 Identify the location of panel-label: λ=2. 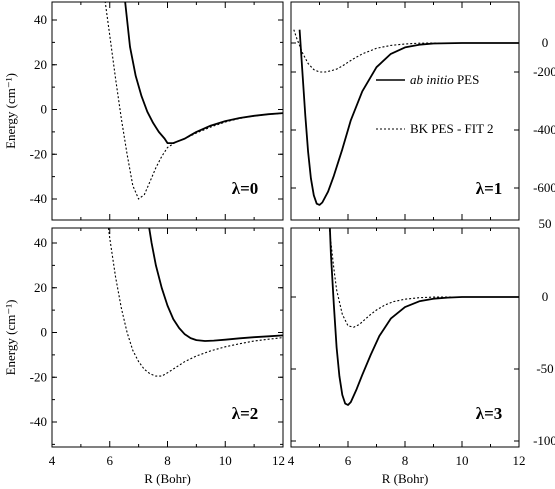
(245, 413).